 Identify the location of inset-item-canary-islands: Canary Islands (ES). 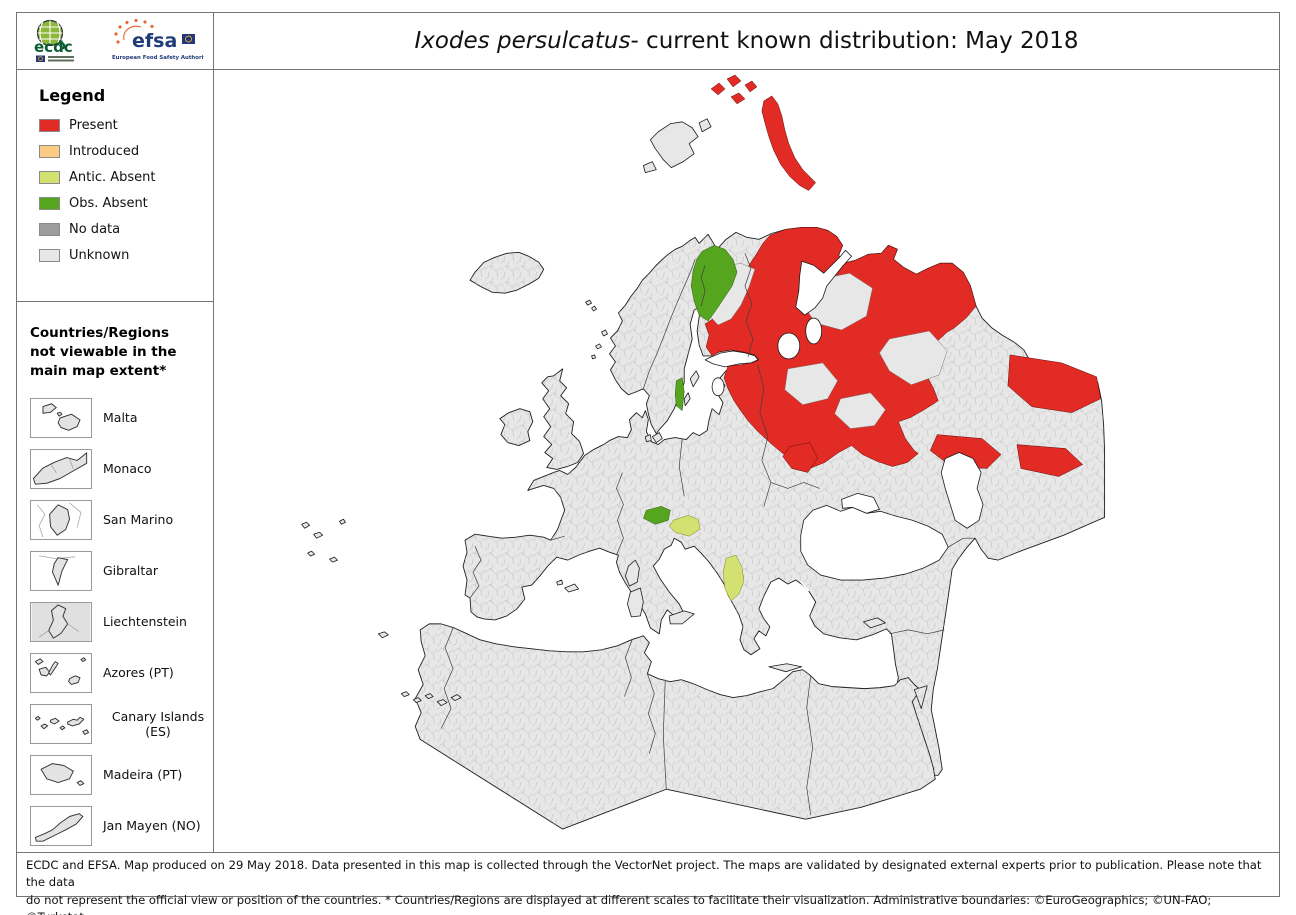
(121, 724).